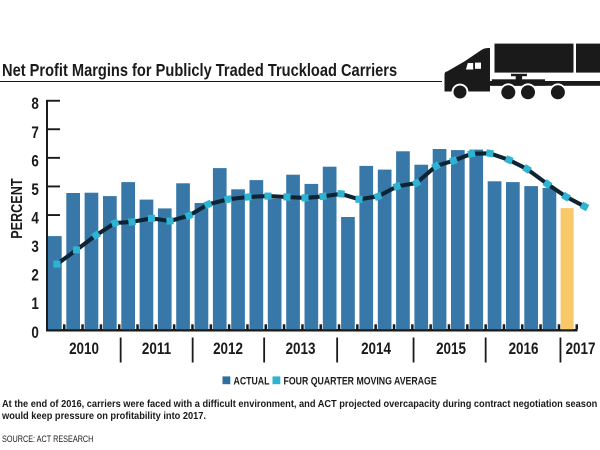 The width and height of the screenshot is (600, 450). Describe the element at coordinates (34, 275) in the screenshot. I see `svg-text: 2` at that location.